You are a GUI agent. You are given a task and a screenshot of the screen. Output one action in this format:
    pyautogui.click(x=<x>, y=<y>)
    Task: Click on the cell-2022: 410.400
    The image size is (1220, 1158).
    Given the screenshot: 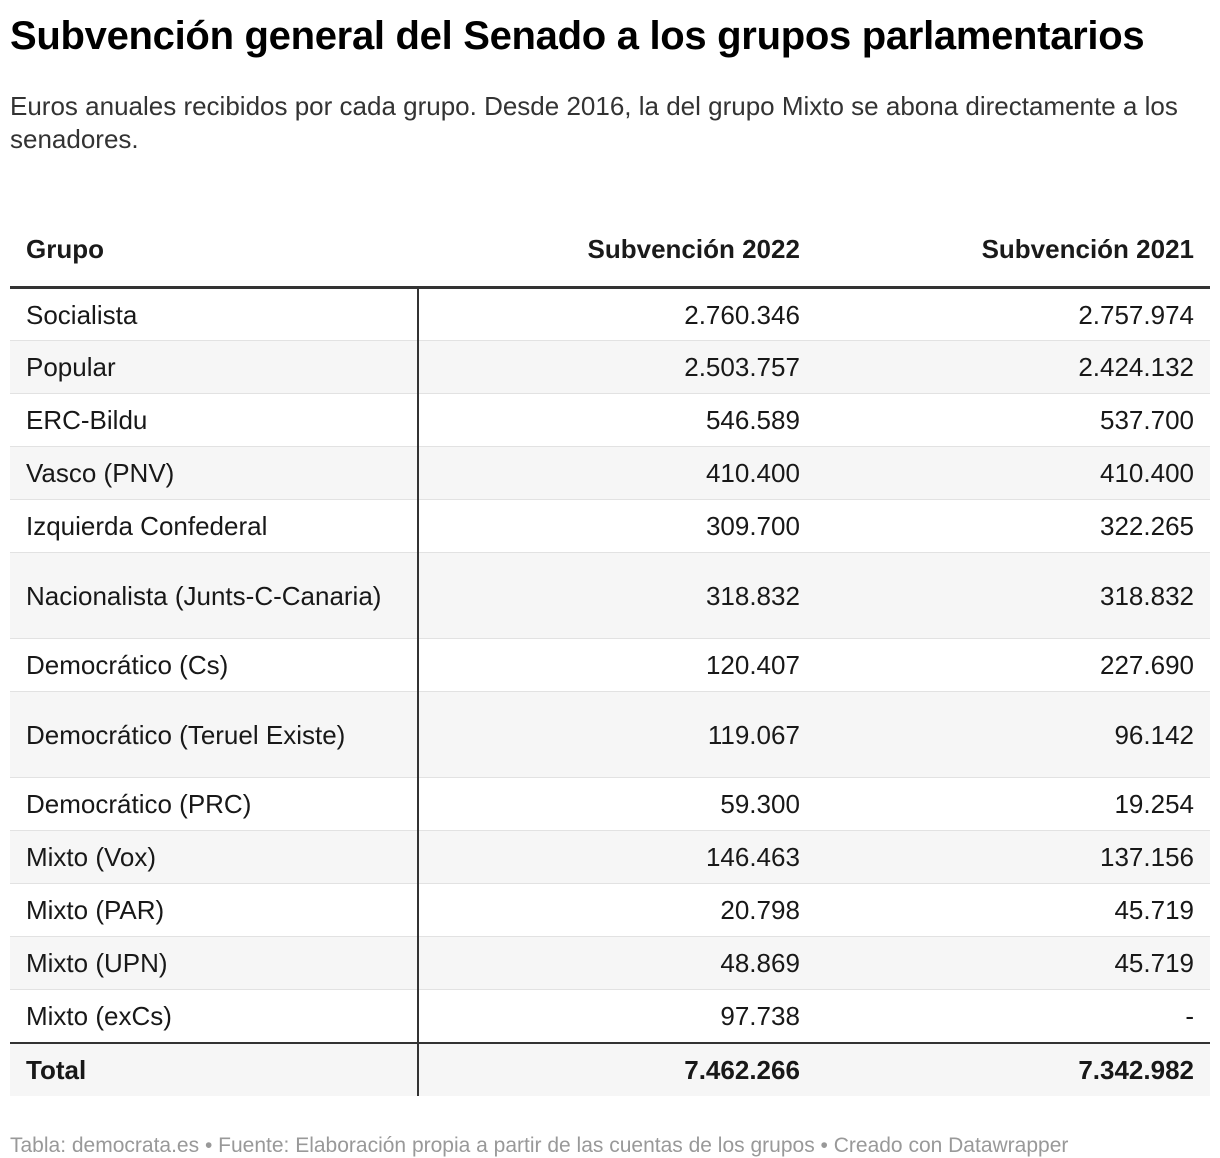 What is the action you would take?
    pyautogui.click(x=616, y=473)
    